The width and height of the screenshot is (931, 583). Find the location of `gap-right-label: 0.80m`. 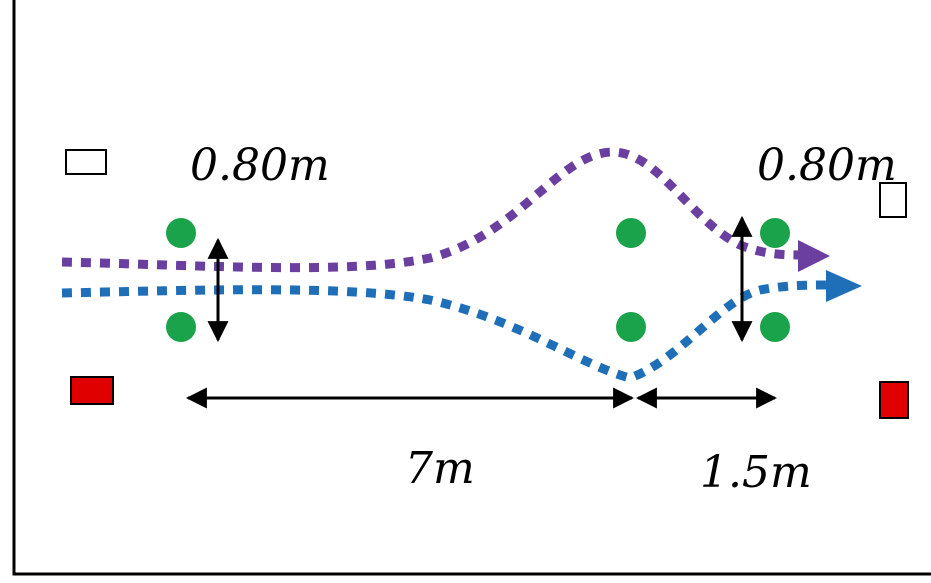

gap-right-label: 0.80m is located at coordinates (827, 165).